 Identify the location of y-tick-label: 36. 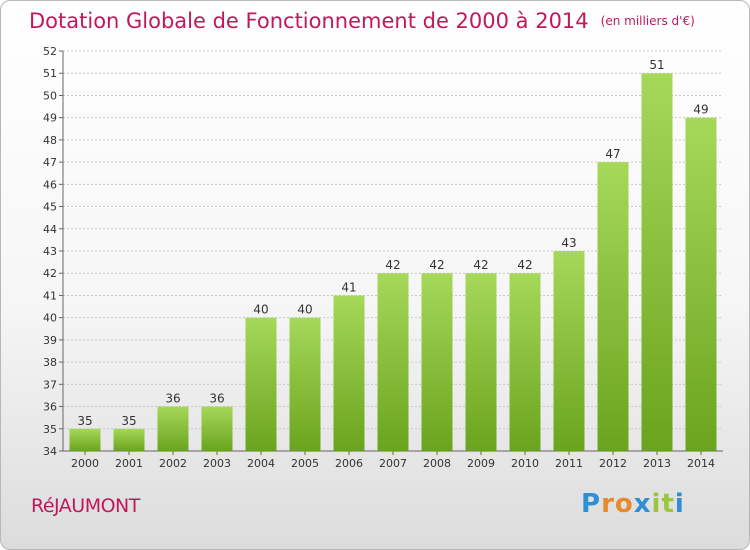
(50, 407).